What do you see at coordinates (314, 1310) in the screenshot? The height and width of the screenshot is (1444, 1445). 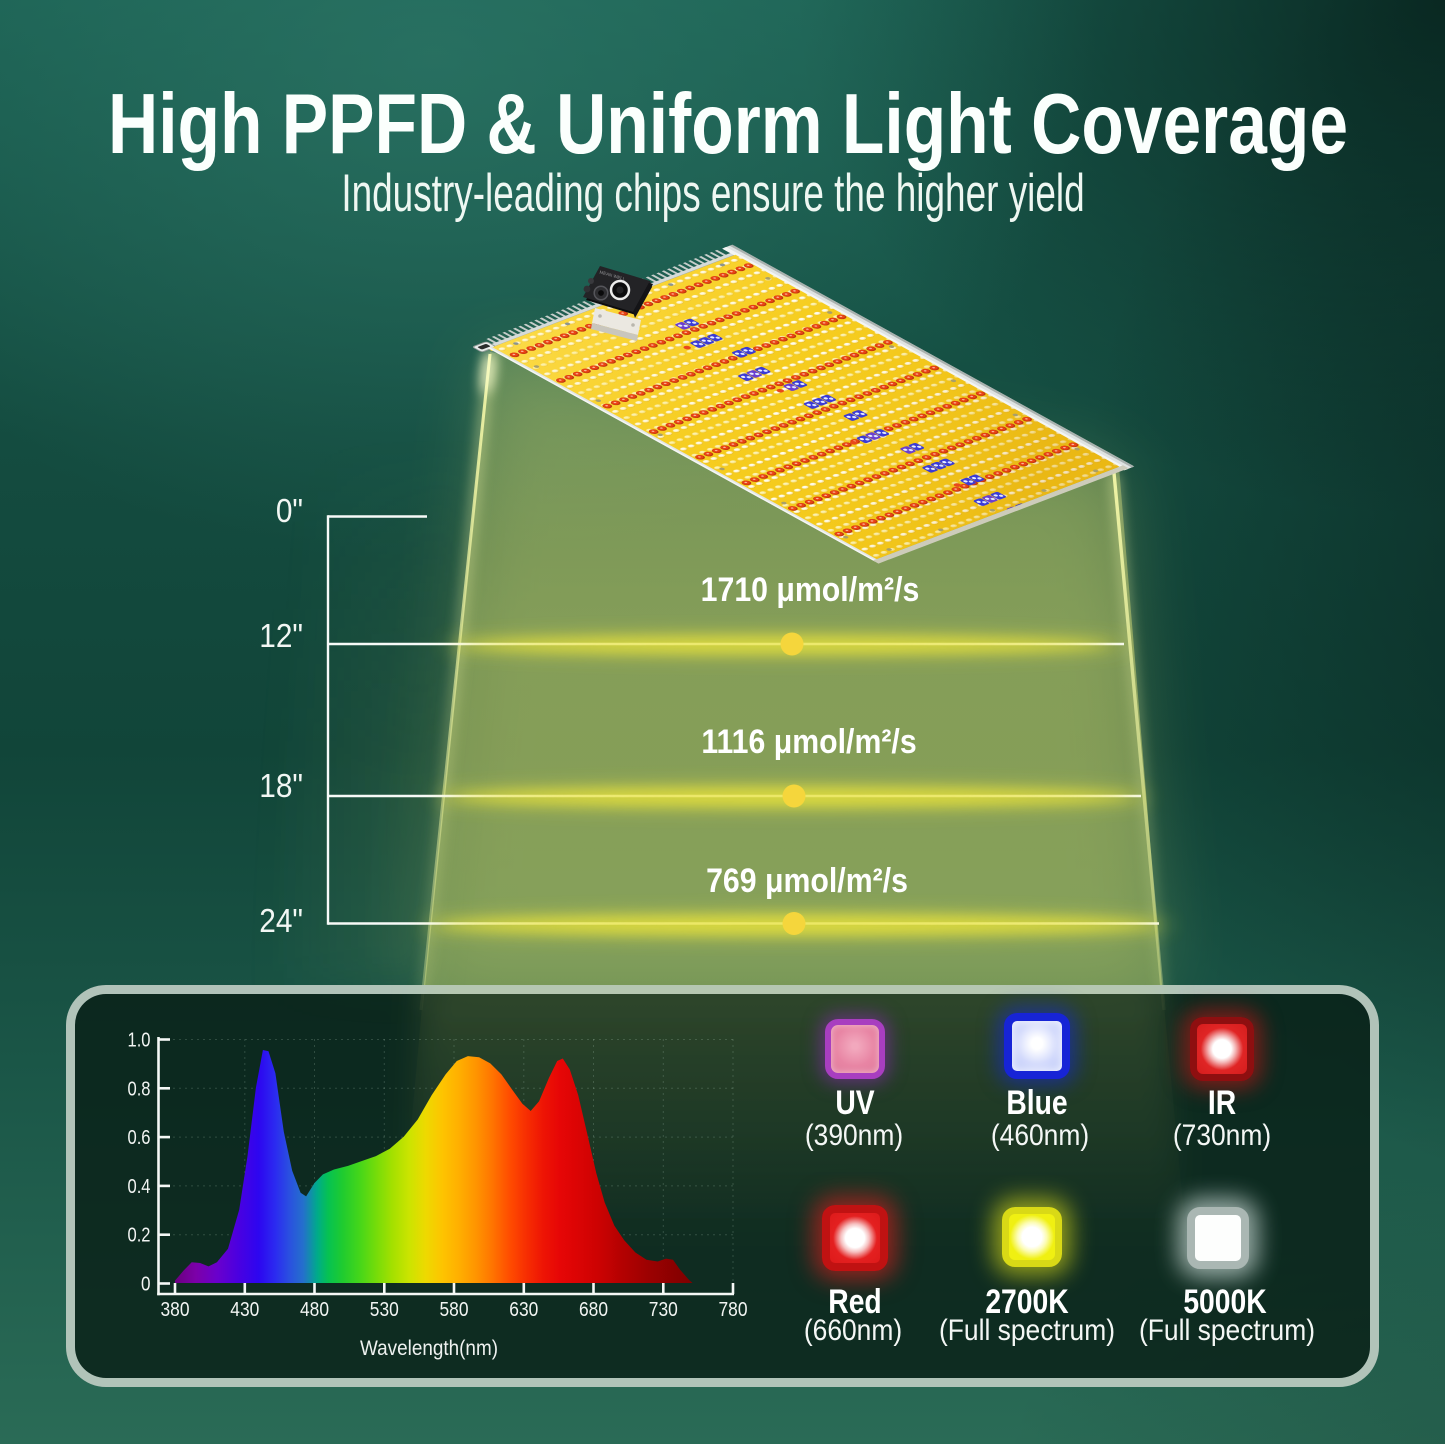 I see `svg-text: 480` at bounding box center [314, 1310].